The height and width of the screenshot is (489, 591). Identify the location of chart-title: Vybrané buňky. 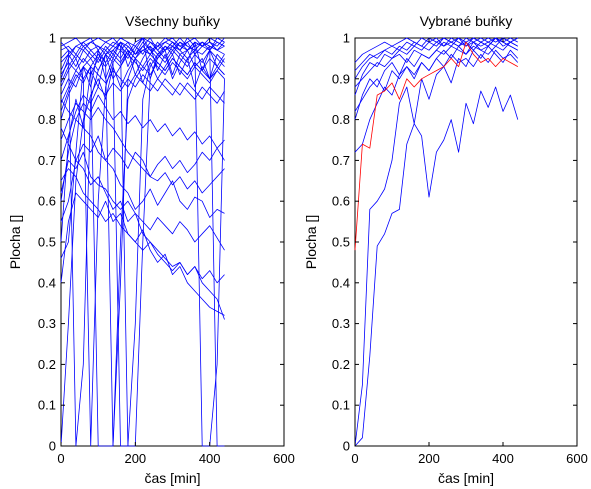
(466, 21).